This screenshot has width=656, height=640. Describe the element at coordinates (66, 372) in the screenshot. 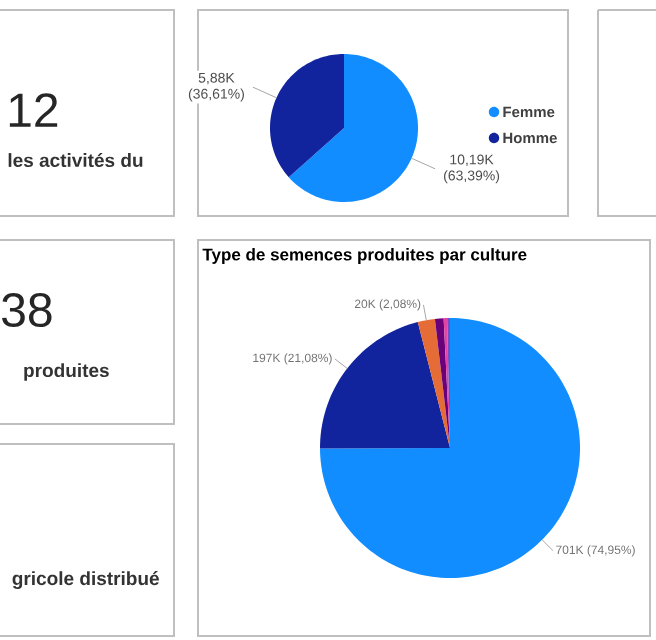

I see `text: produites` at that location.